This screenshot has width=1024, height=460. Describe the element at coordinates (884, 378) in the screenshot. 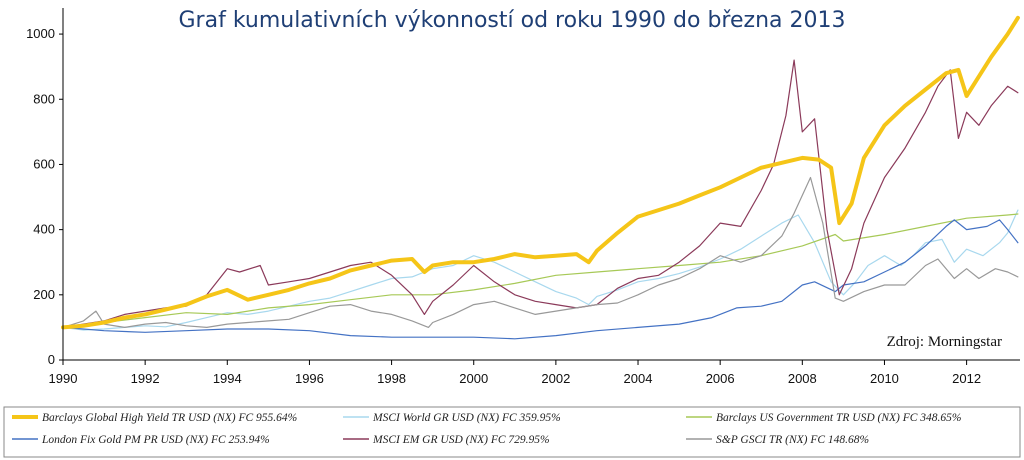

I see `x-tick-label: 2010` at that location.